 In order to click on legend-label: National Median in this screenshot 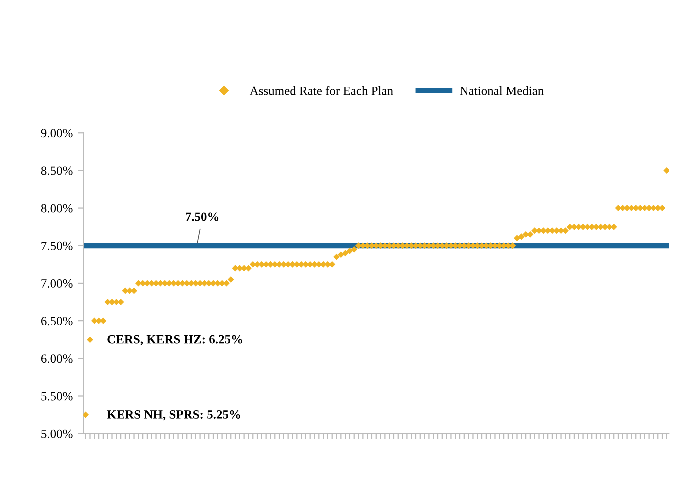, I will do `click(502, 91)`.